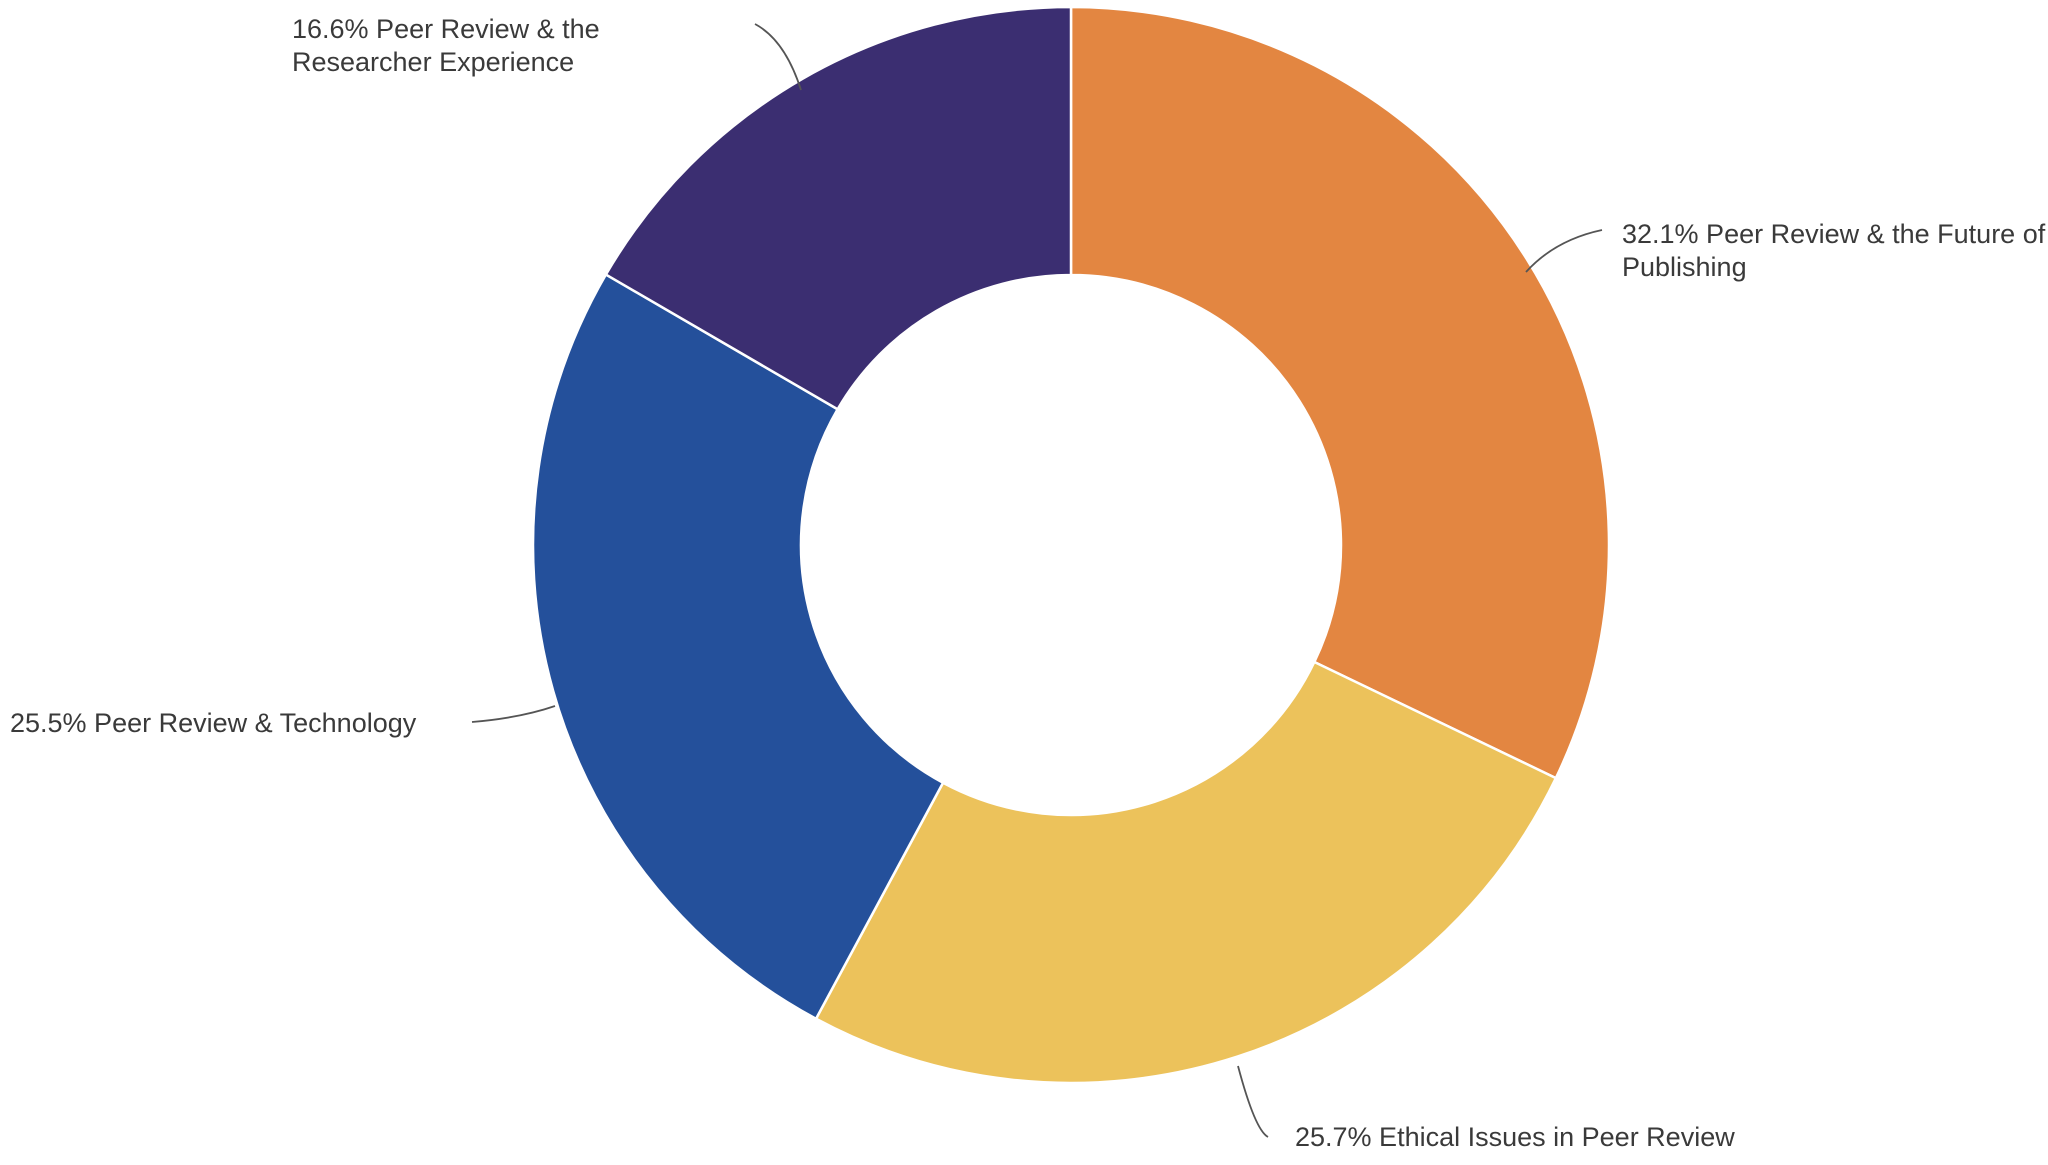 This screenshot has height=1165, width=2048. What do you see at coordinates (1253, 1101) in the screenshot?
I see `leader-line-ethical-issues` at bounding box center [1253, 1101].